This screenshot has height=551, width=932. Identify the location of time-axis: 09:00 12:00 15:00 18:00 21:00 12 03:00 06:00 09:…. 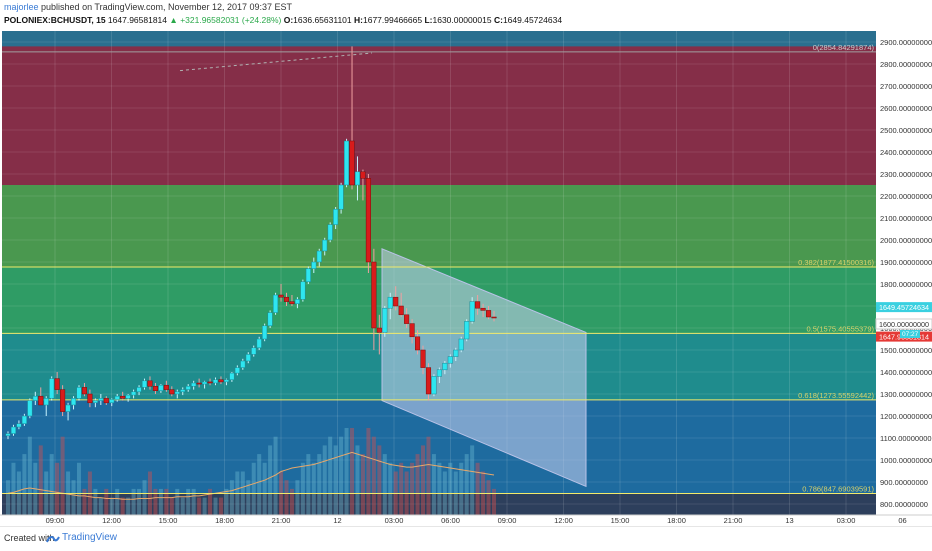
(466, 520).